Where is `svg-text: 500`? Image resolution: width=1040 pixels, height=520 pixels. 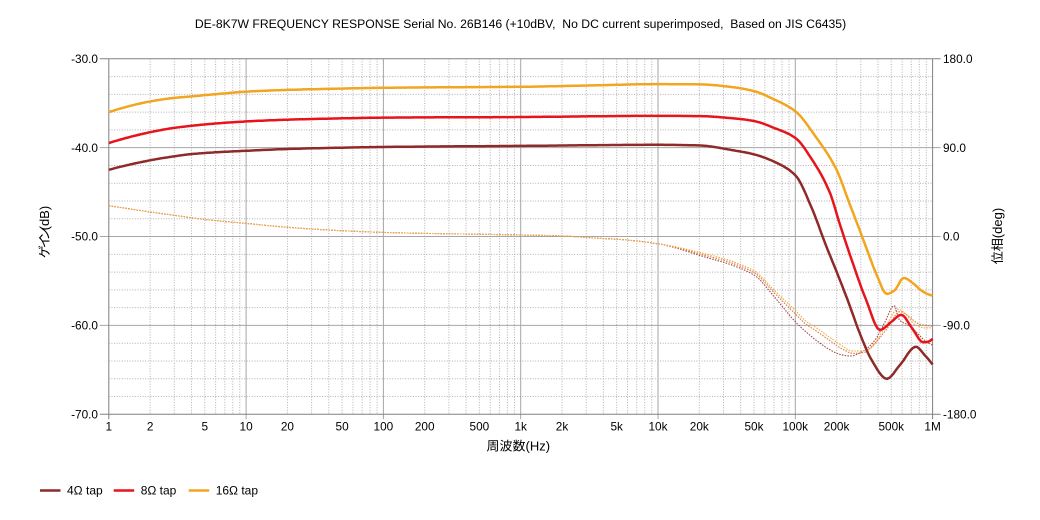 svg-text: 500 is located at coordinates (480, 427).